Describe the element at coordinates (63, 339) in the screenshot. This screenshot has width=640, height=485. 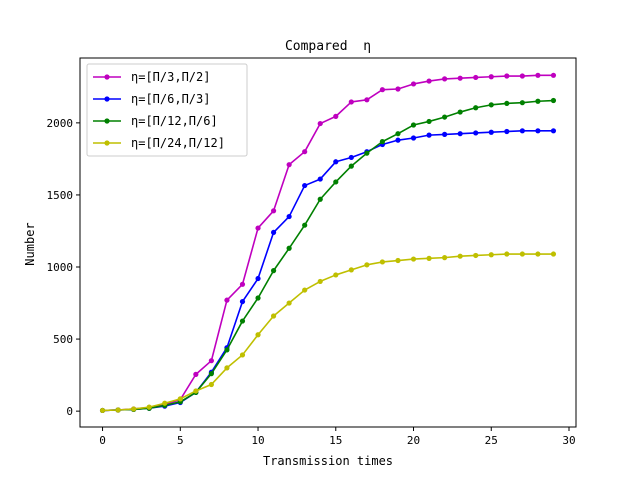
I see `y-tick-label: 500` at that location.